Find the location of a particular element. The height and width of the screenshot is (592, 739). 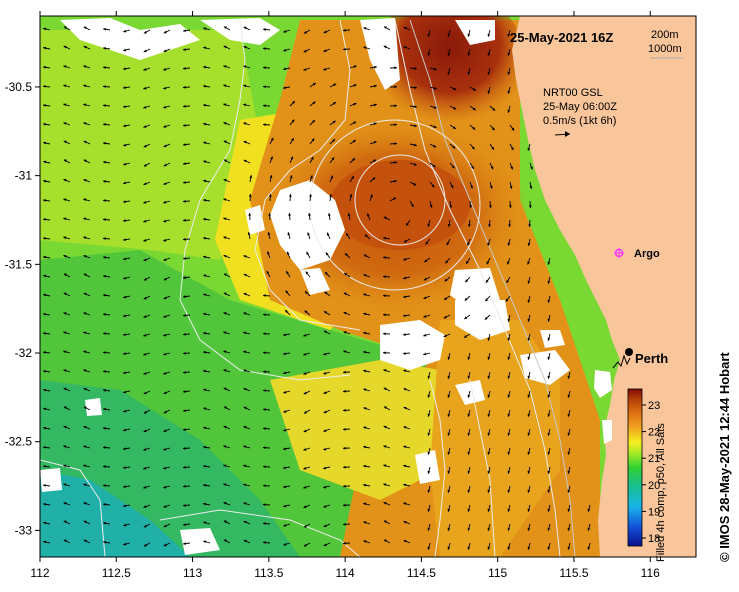

colorbar-tick-label: 19 is located at coordinates (654, 512).